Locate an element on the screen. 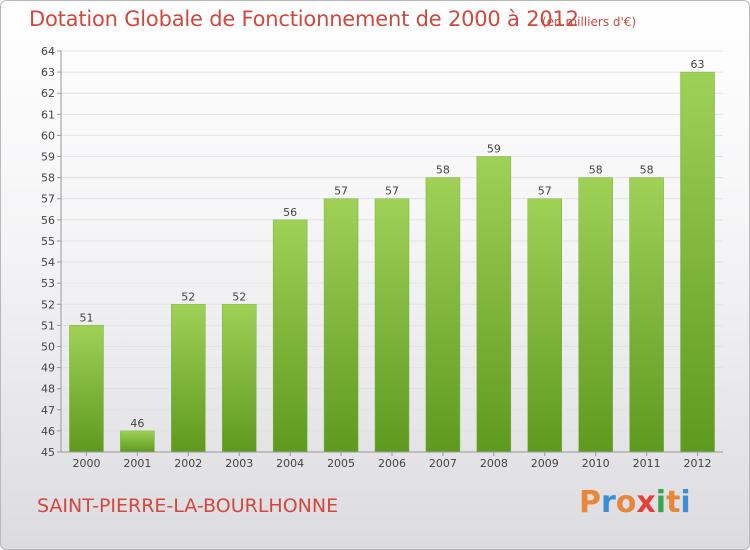 The image size is (750, 550). y-tick-label: 52 is located at coordinates (48, 304).